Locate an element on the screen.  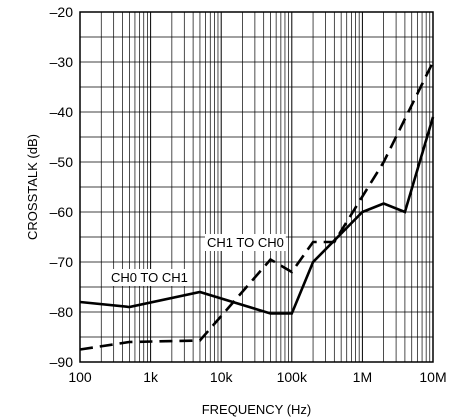
x-tick-label: 100 is located at coordinates (80, 377).